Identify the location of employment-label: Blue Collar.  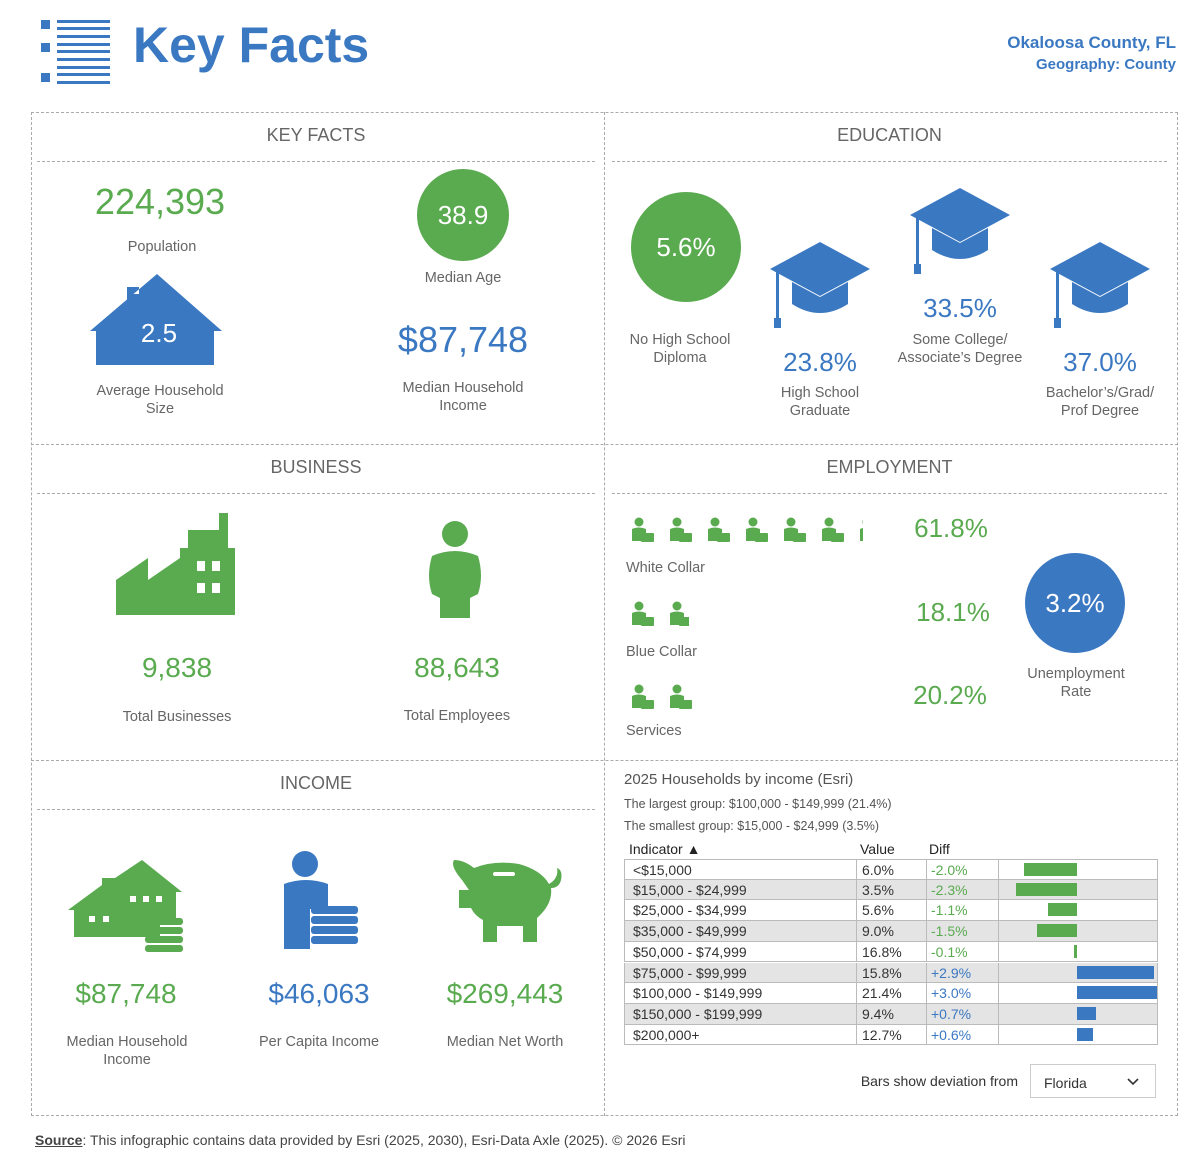
(661, 652).